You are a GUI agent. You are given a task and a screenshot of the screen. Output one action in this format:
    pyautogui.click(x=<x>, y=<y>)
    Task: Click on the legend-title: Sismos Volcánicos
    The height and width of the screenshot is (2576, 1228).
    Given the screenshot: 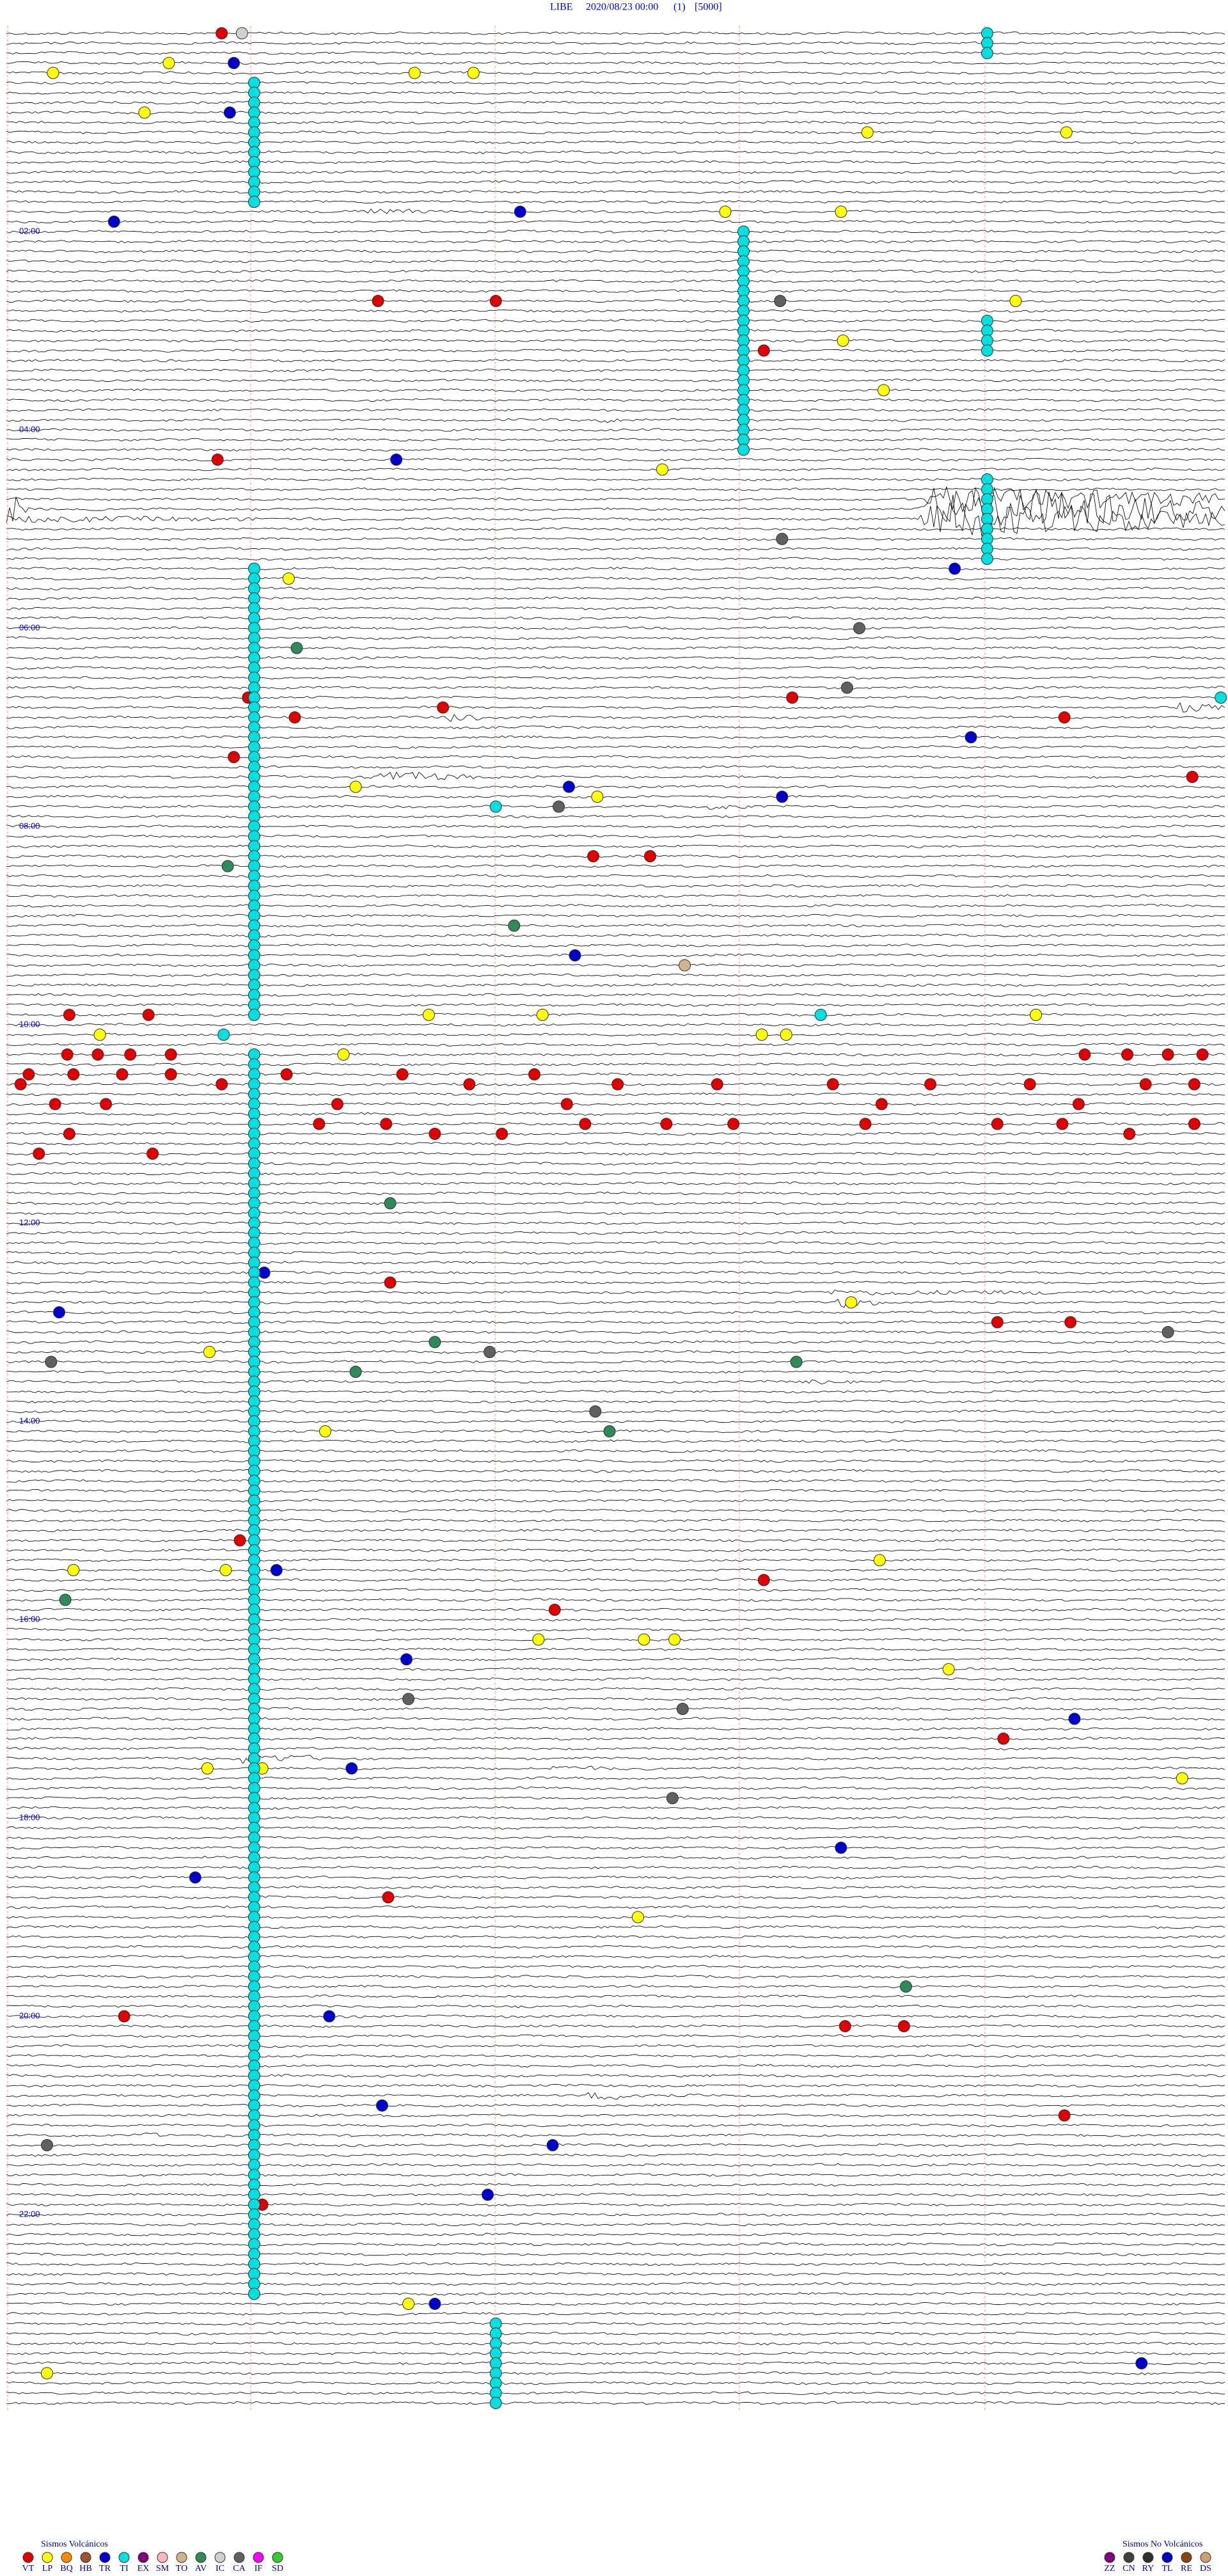 What is the action you would take?
    pyautogui.click(x=74, y=2544)
    